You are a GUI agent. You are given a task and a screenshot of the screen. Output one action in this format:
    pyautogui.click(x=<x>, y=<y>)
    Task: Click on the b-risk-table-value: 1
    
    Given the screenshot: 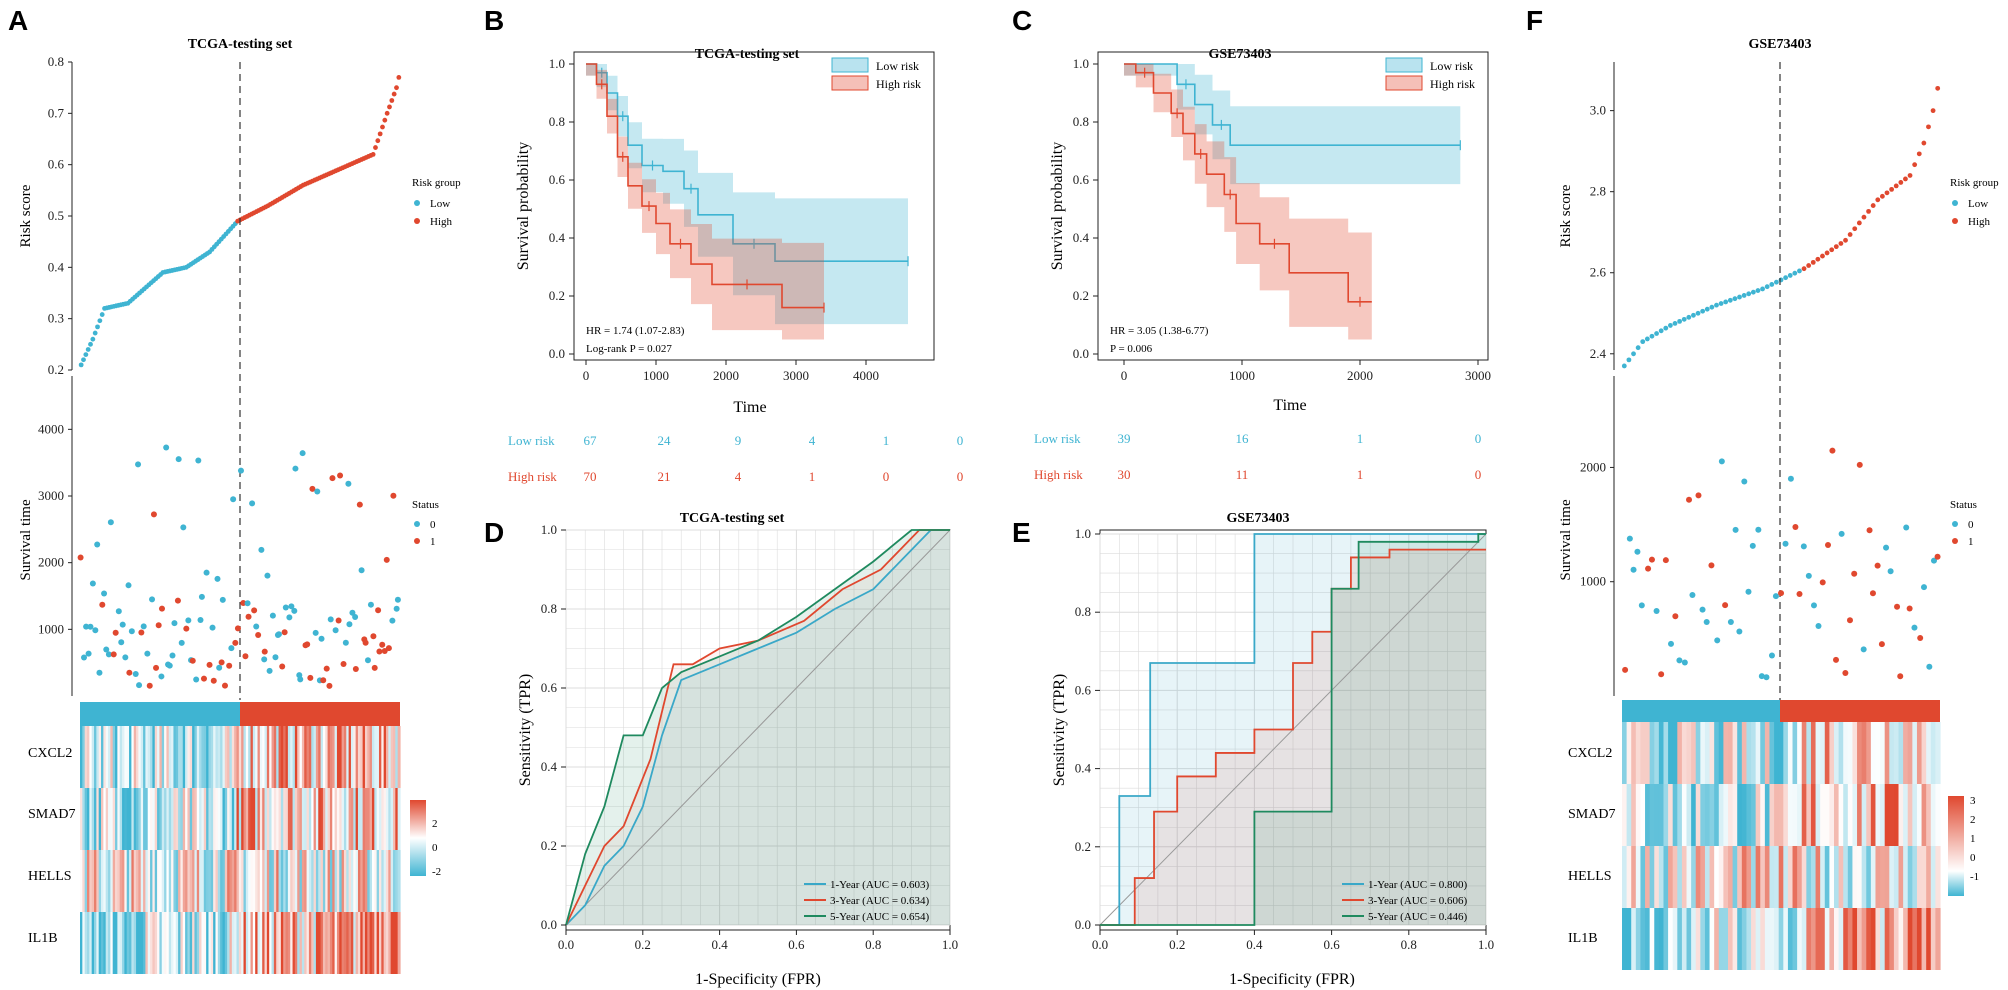 What is the action you would take?
    pyautogui.click(x=886, y=440)
    